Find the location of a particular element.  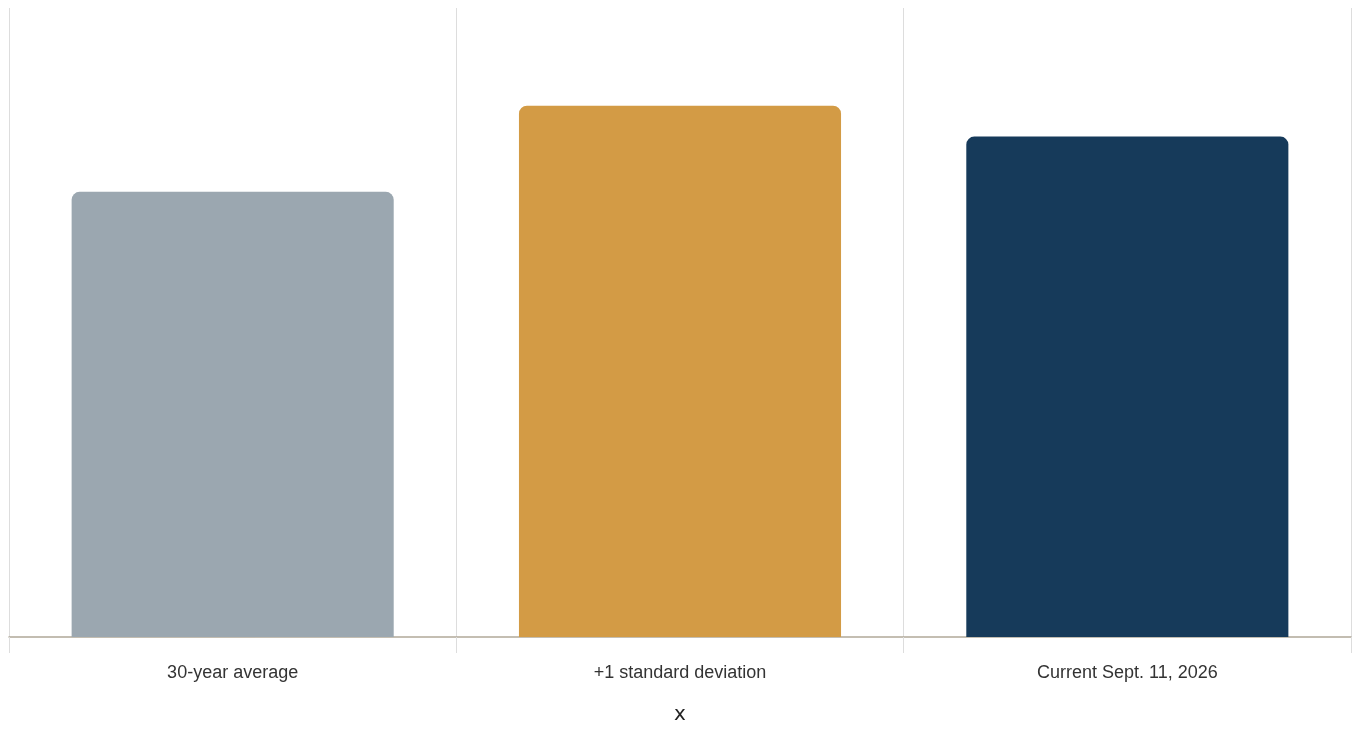

x-tick-label: 30-year average is located at coordinates (233, 672).